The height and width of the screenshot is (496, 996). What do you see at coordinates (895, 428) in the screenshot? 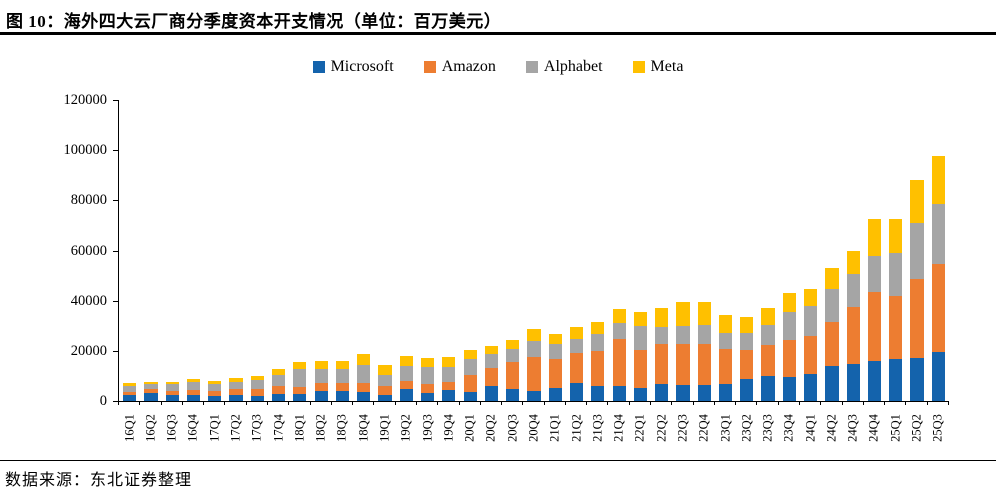
I see `x-axis-label: 25Q1` at bounding box center [895, 428].